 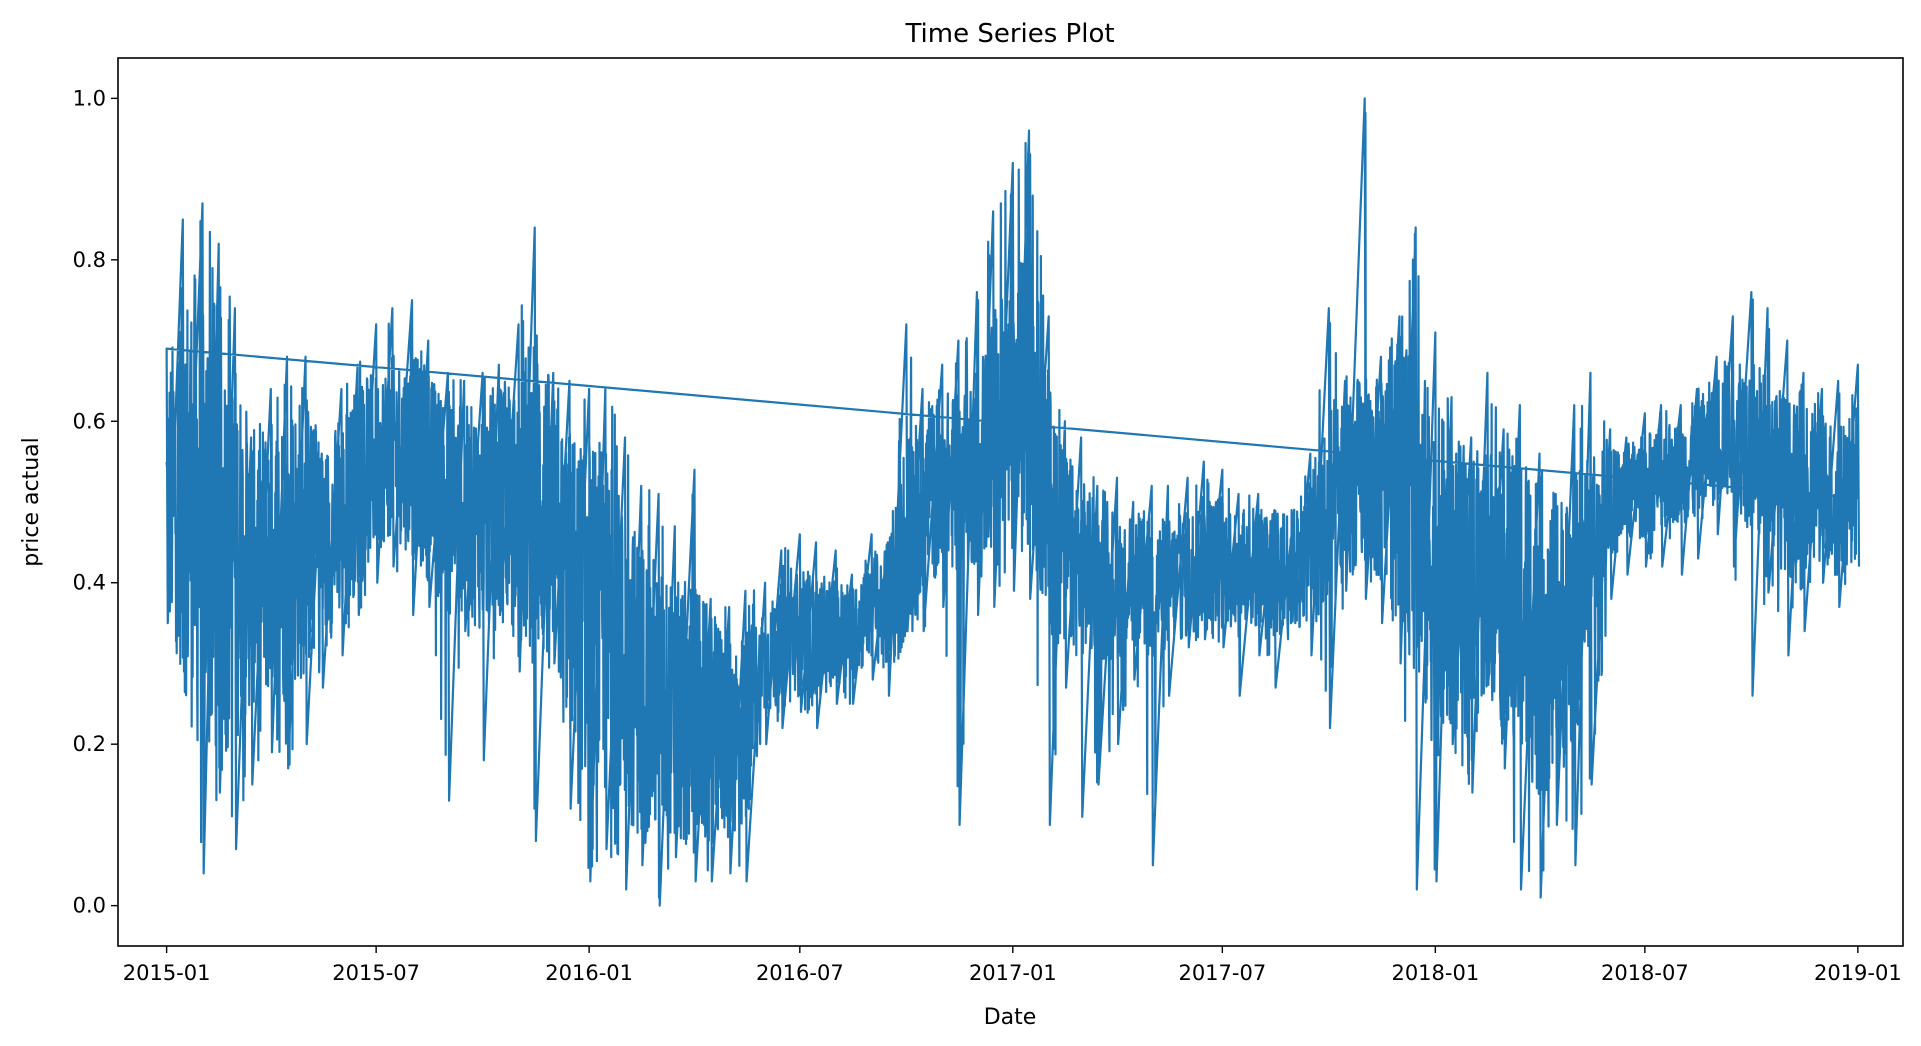 I want to click on y-tick-label: 0.0, so click(x=89, y=906).